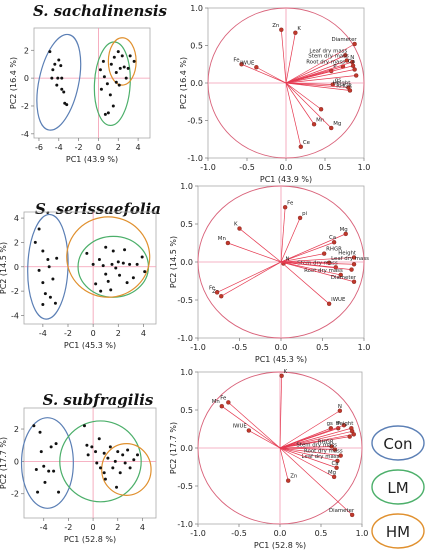  I want to click on ellipse-hm, so click(126, 469).